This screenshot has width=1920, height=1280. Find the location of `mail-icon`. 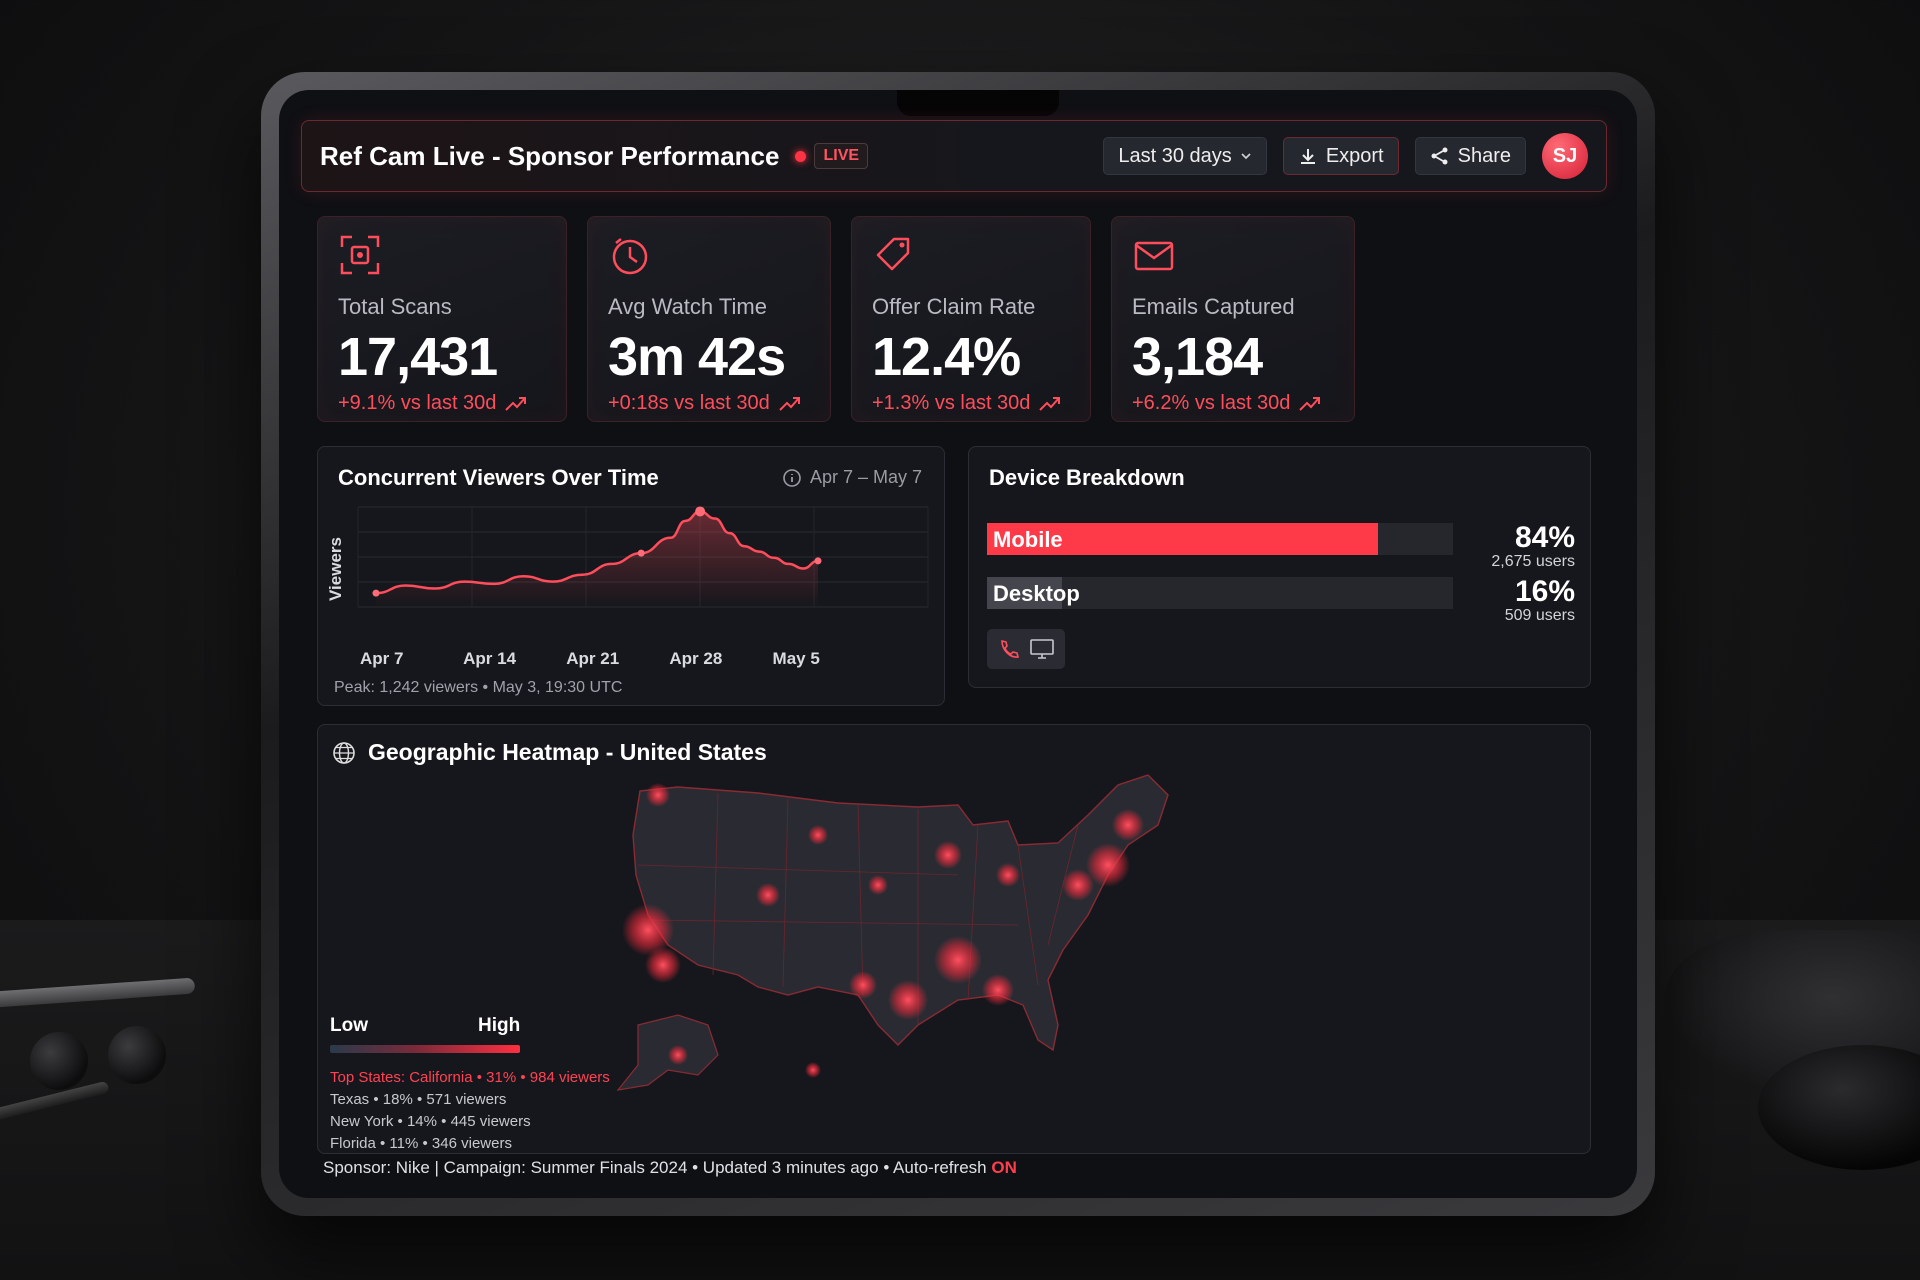

mail-icon is located at coordinates (1154, 256).